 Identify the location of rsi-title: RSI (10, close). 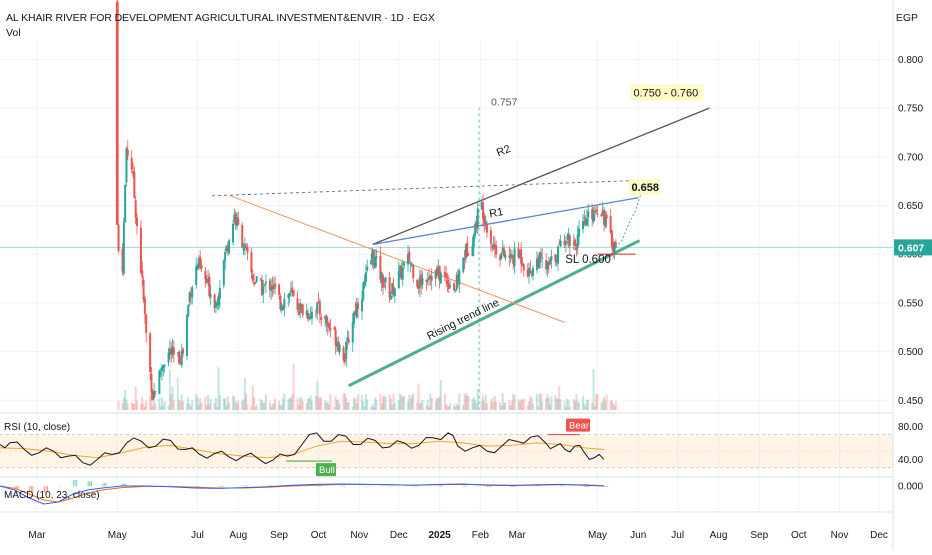
(37, 427).